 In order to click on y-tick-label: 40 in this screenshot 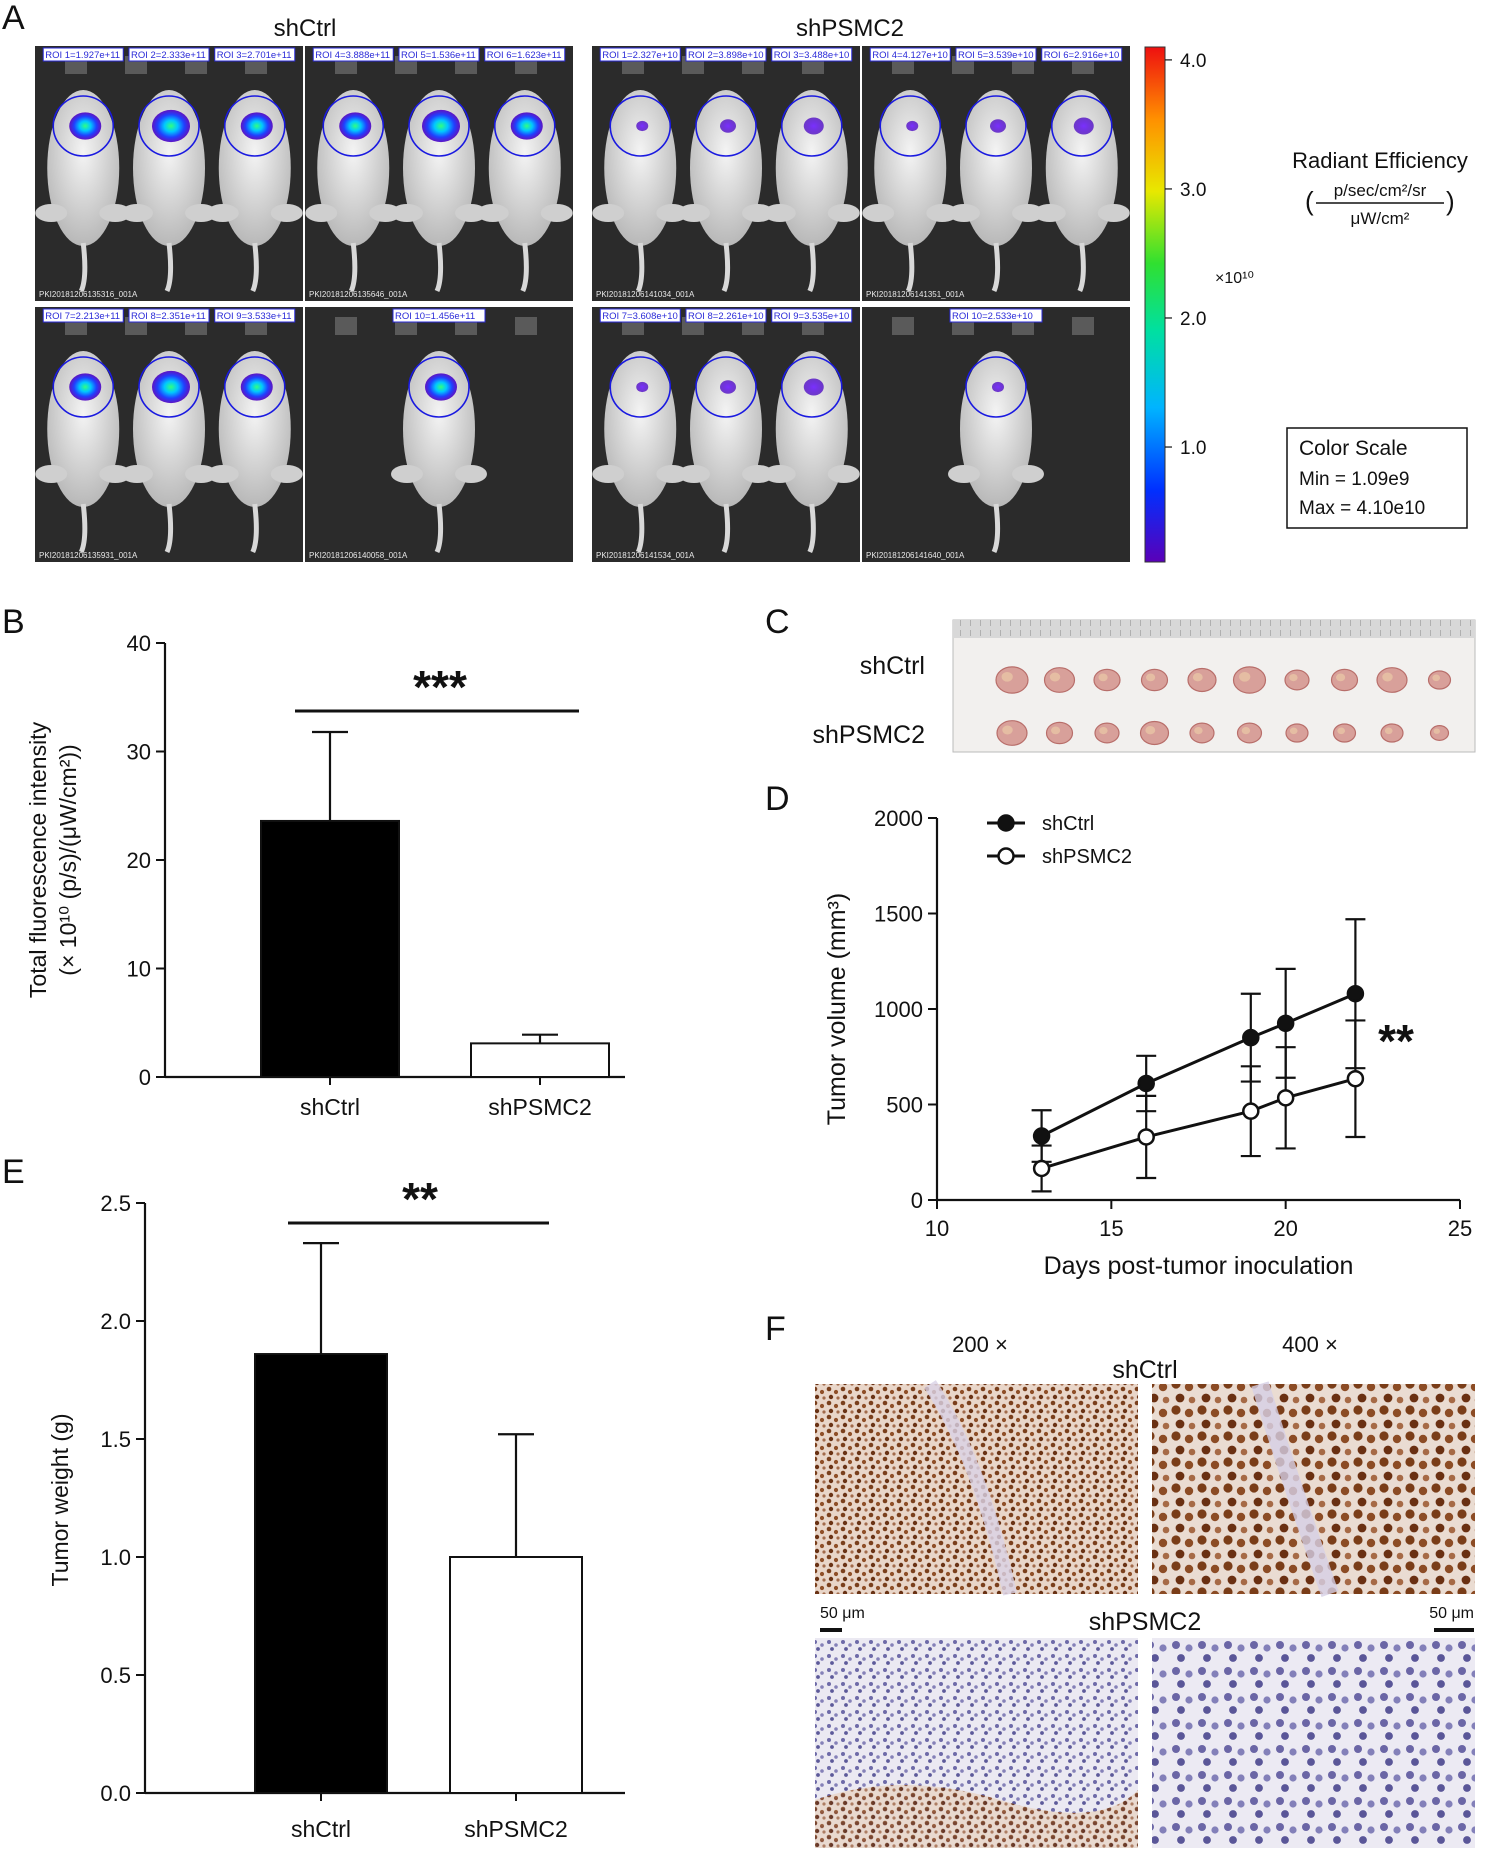, I will do `click(139, 643)`.